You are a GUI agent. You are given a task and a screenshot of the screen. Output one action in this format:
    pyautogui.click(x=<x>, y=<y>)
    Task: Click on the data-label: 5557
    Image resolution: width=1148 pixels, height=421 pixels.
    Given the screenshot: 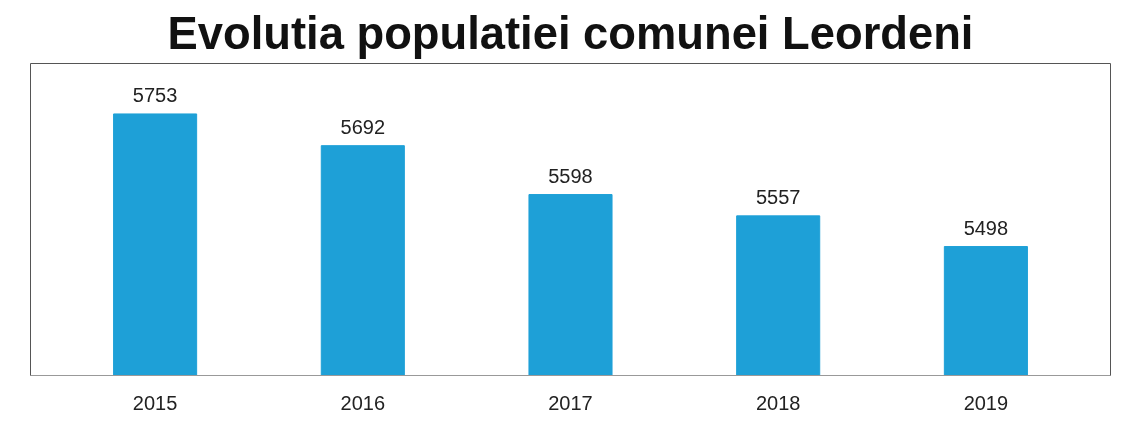 What is the action you would take?
    pyautogui.click(x=778, y=196)
    